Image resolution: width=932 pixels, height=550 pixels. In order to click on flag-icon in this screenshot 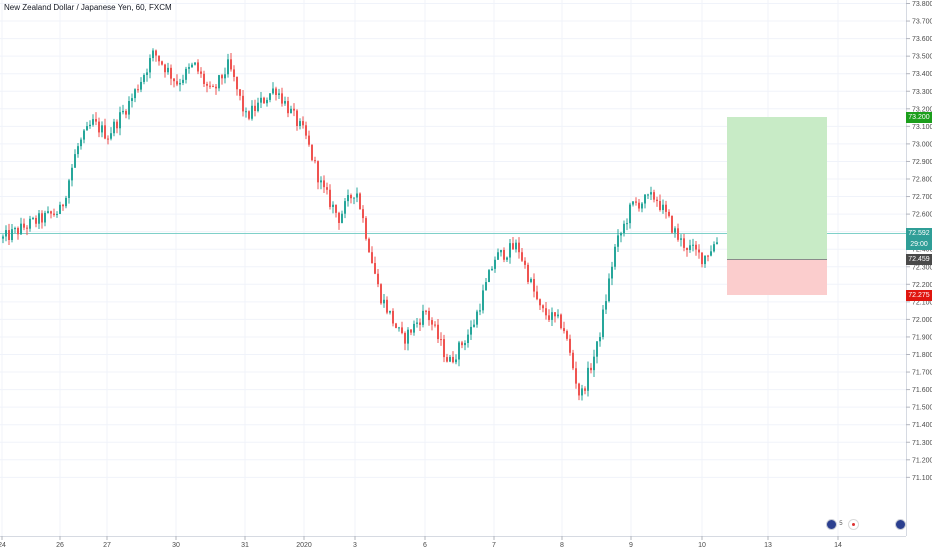, I will do `click(831, 524)`.